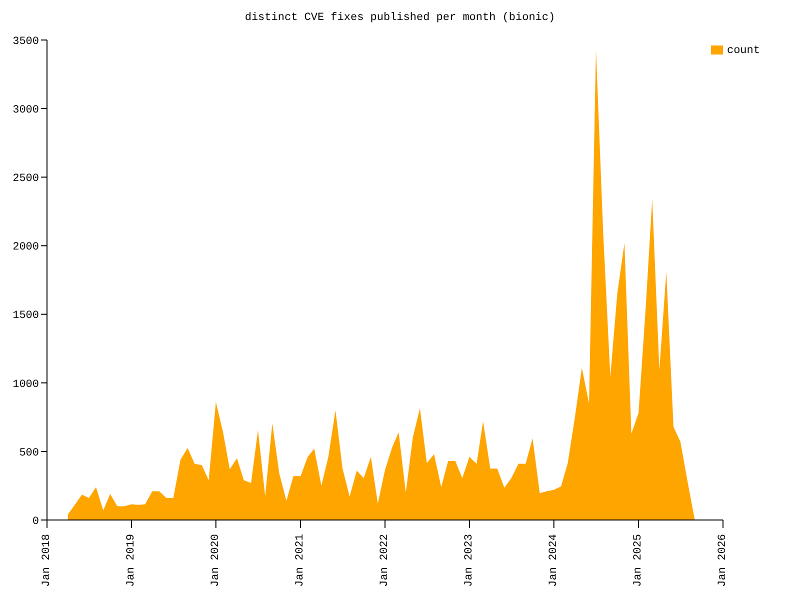 The image size is (800, 600). What do you see at coordinates (300, 560) in the screenshot?
I see `x-tick-label: Jan 2021` at bounding box center [300, 560].